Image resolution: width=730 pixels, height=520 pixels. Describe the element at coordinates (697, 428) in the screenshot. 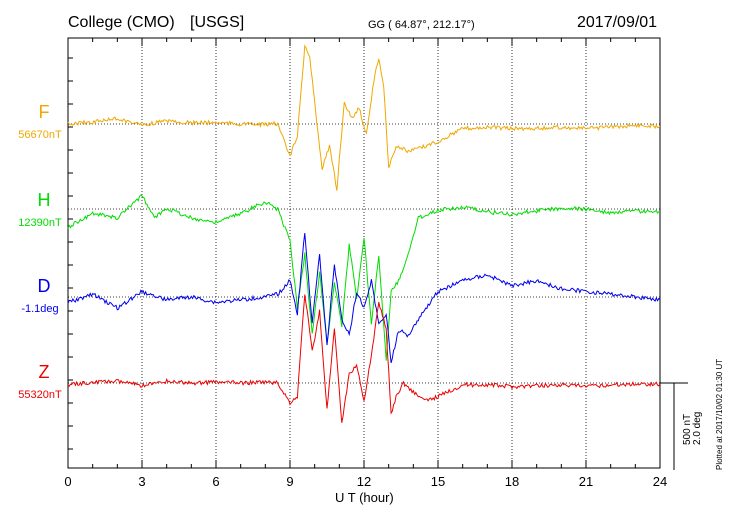

I see `scale-deg-label: 2.0 deg` at that location.